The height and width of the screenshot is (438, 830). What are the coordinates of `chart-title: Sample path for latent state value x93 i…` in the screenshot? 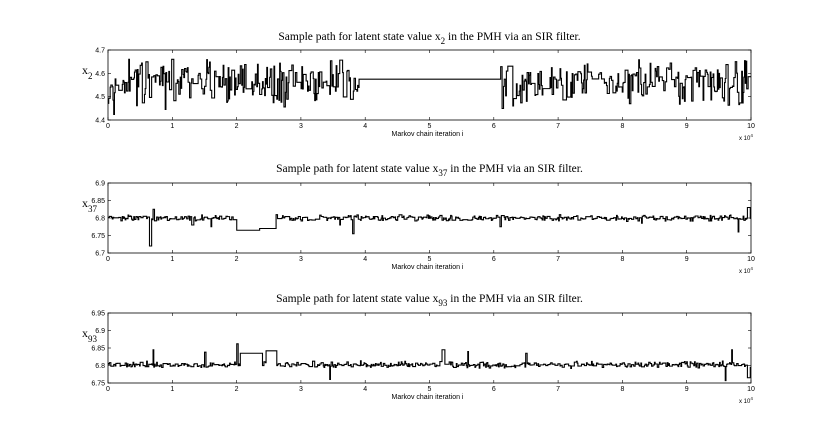 It's located at (429, 300).